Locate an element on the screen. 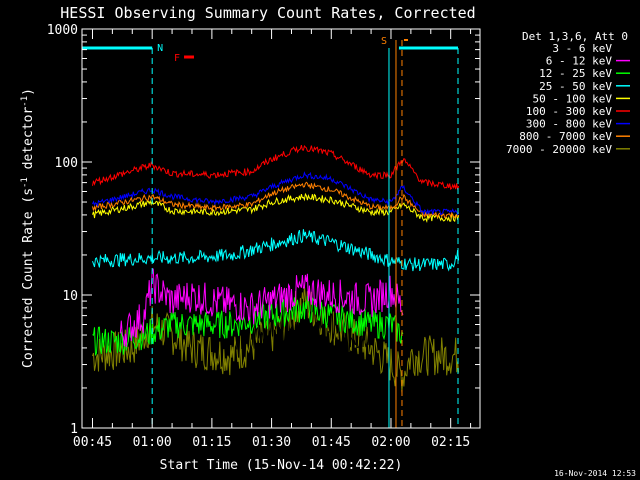 This screenshot has height=480, width=640. series-line-300-800-kev is located at coordinates (276, 193).